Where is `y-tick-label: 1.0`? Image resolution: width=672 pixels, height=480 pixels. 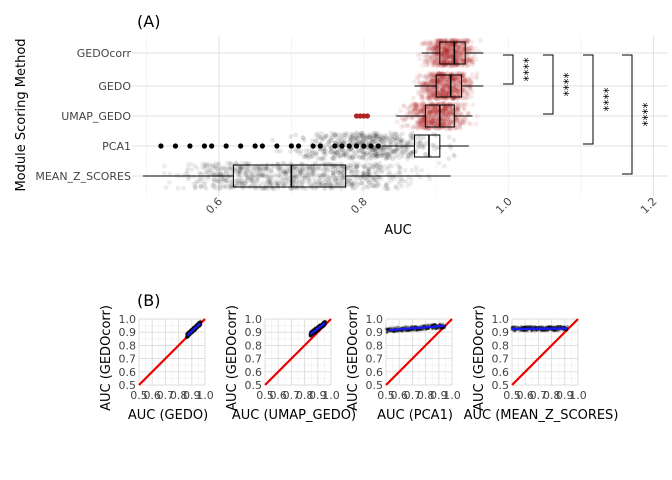
y-tick-label: 1.0 is located at coordinates (254, 319).